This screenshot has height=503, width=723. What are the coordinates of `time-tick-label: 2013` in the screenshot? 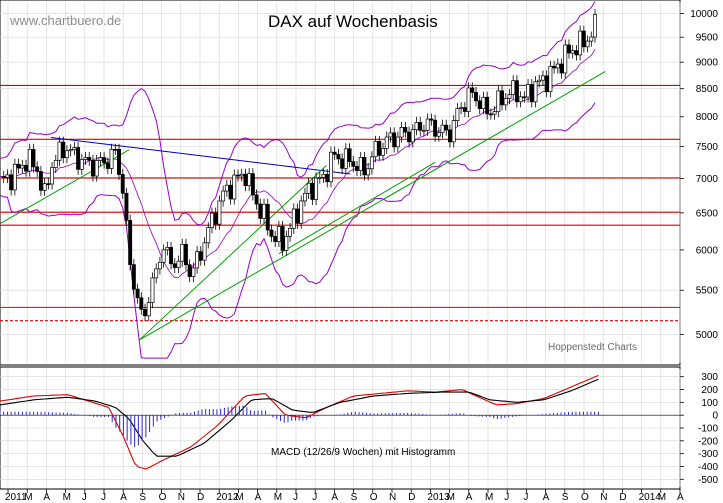 It's located at (438, 497).